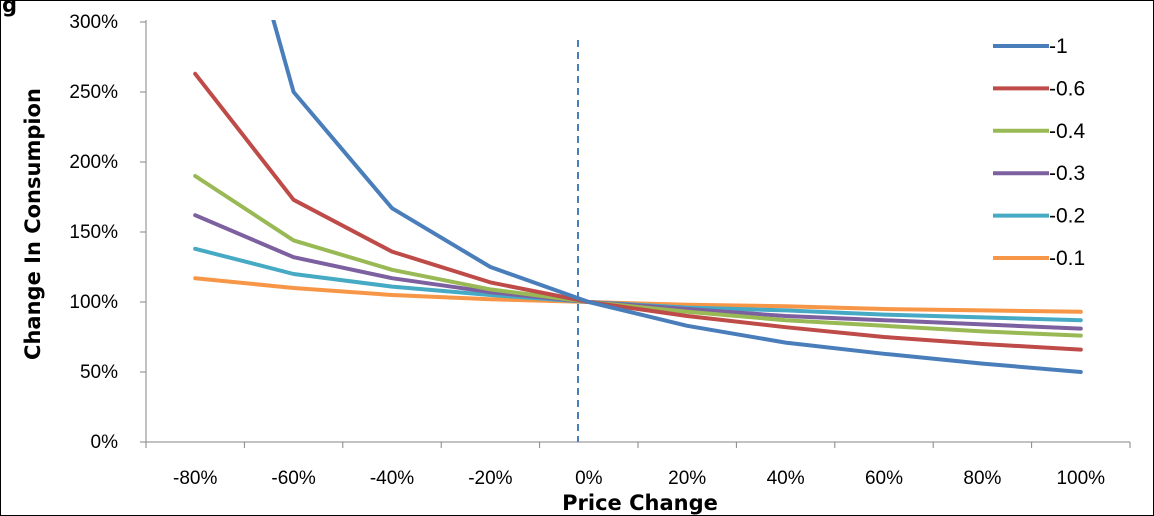 The image size is (1154, 516). Describe the element at coordinates (589, 478) in the screenshot. I see `x-tick-label: 0%` at that location.